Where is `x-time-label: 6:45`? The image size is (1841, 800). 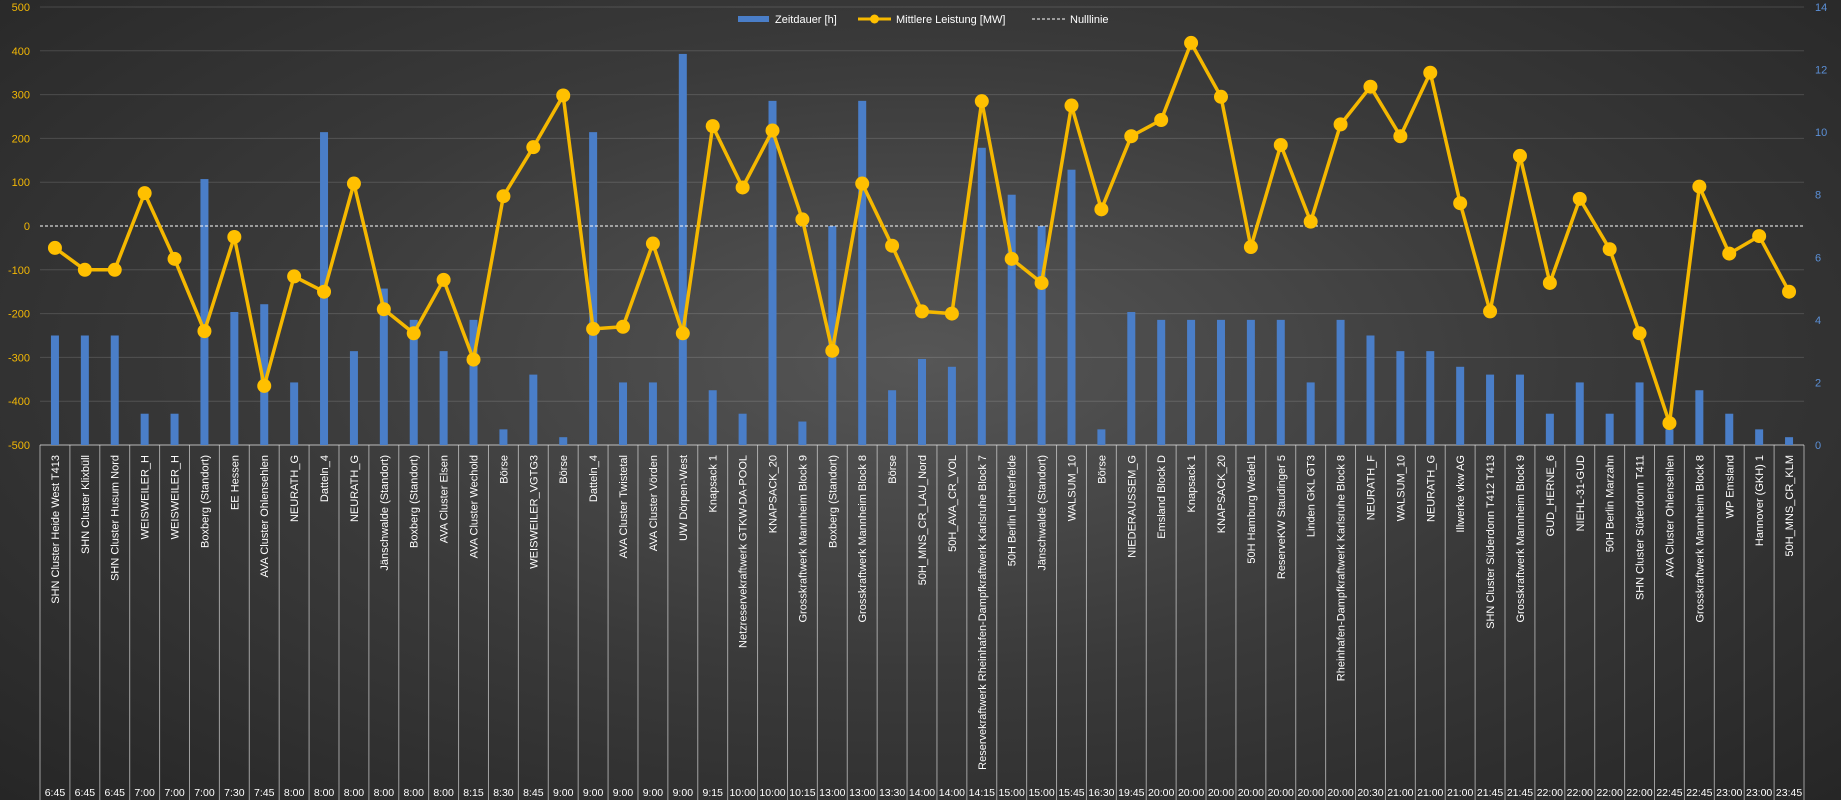
x-time-label: 6:45 is located at coordinates (115, 793).